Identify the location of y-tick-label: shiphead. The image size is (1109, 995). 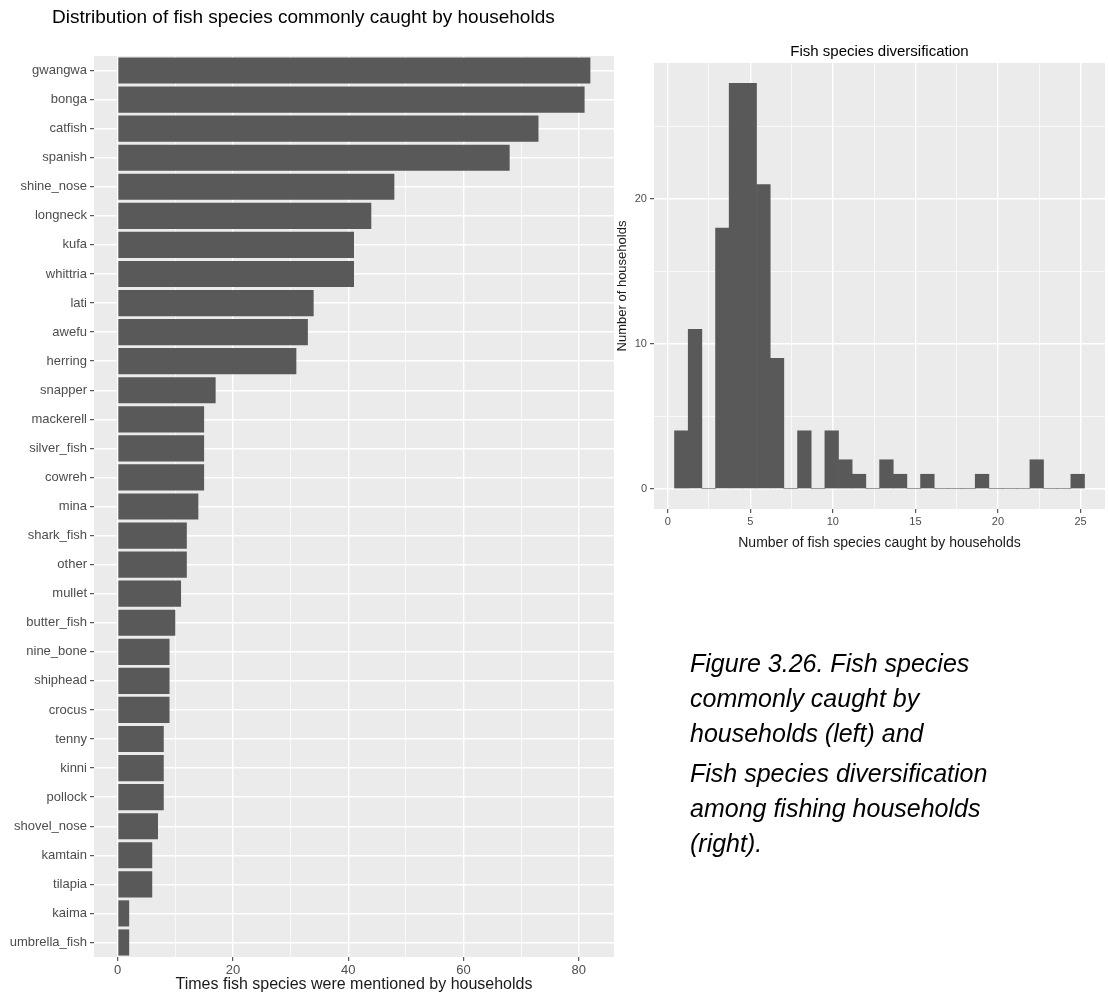
(60, 680).